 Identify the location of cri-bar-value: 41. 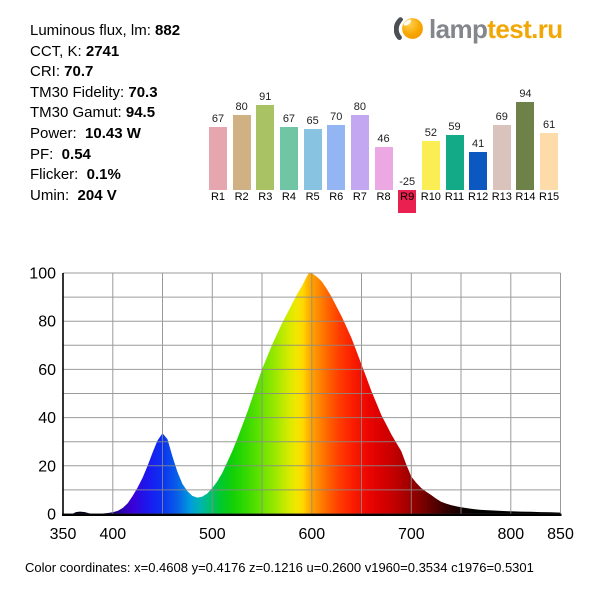
(478, 143).